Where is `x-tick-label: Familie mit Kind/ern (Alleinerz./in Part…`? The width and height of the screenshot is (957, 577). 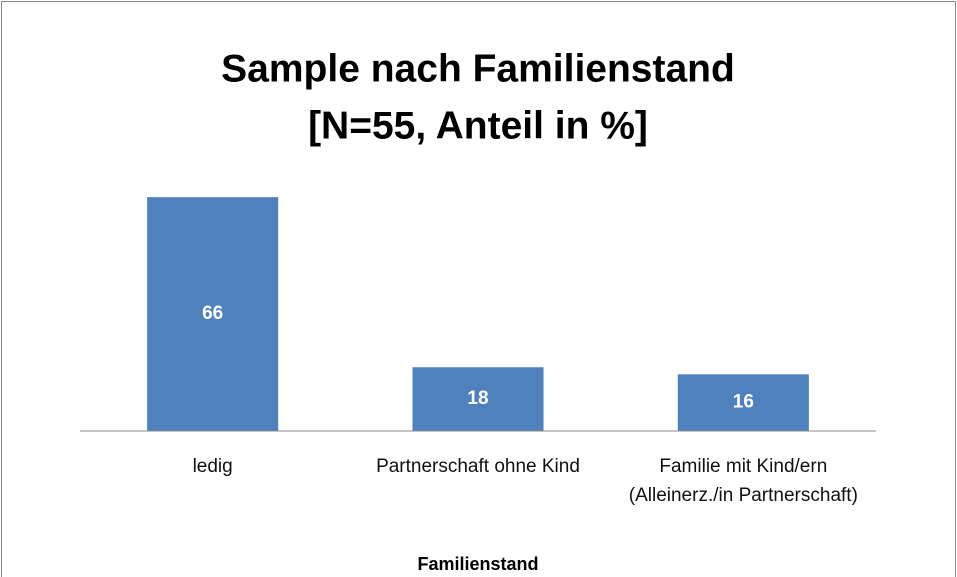 x-tick-label: Familie mit Kind/ern (Alleinerz./in Part… is located at coordinates (743, 481).